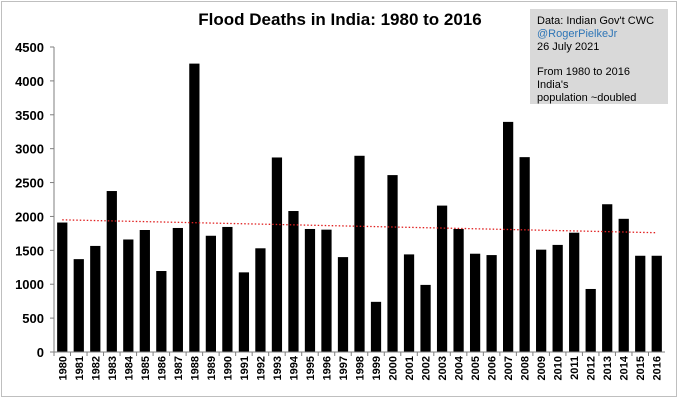 This screenshot has height=400, width=680. I want to click on x-tick-label: 2012, so click(592, 368).